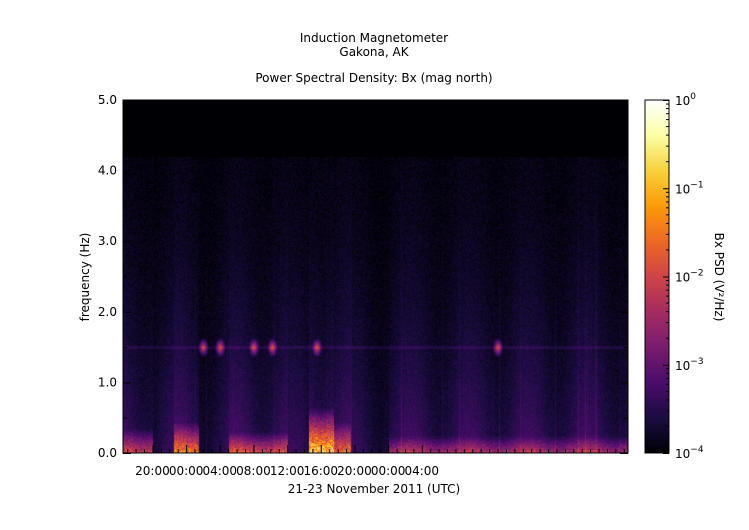  I want to click on colorbar-ticks: 10⁰ 10⁻¹ 10⁻² 10⁻³ 10⁻⁴, so click(683, 276).